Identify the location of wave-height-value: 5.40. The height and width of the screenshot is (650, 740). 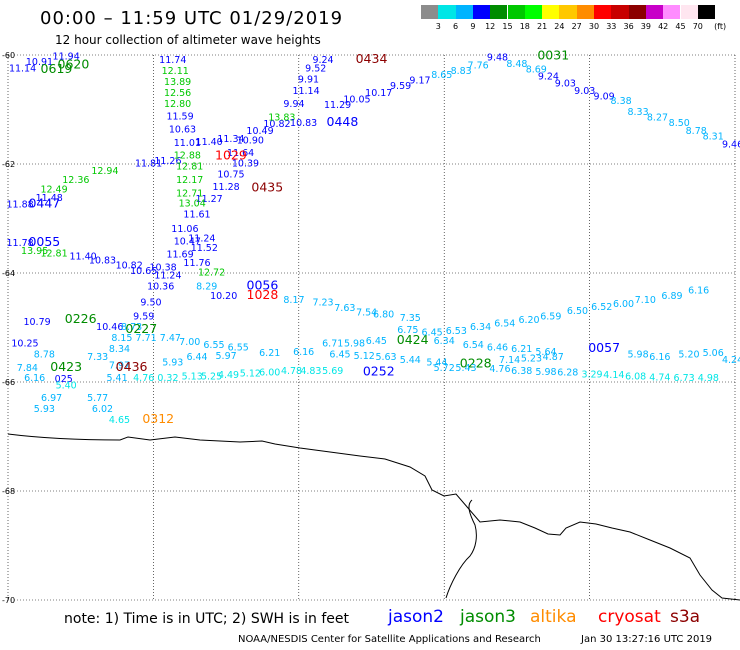
(66, 386).